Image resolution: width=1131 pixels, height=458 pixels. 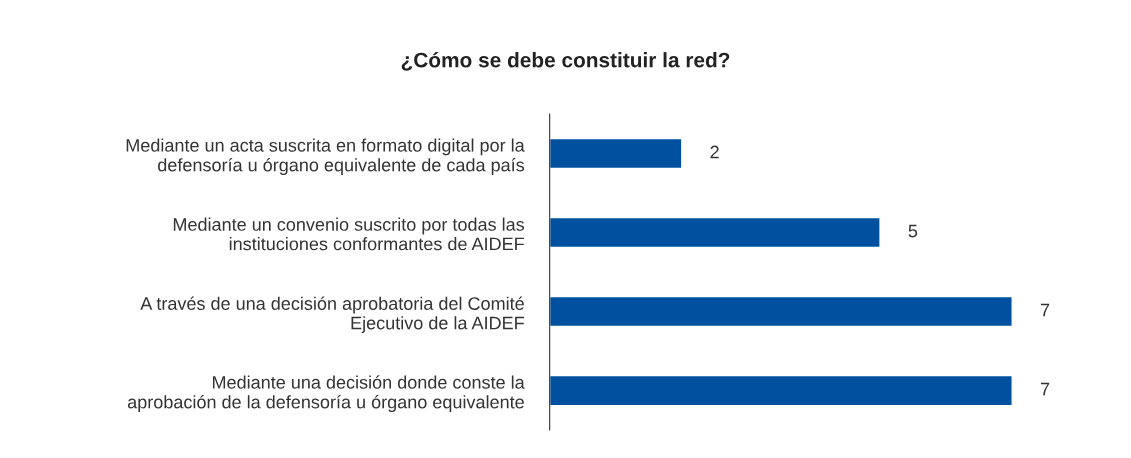 What do you see at coordinates (325, 157) in the screenshot?
I see `y-tick-label: Mediante un acta suscrita en formato digital por la defensoría u órgano equivalente de cada país` at bounding box center [325, 157].